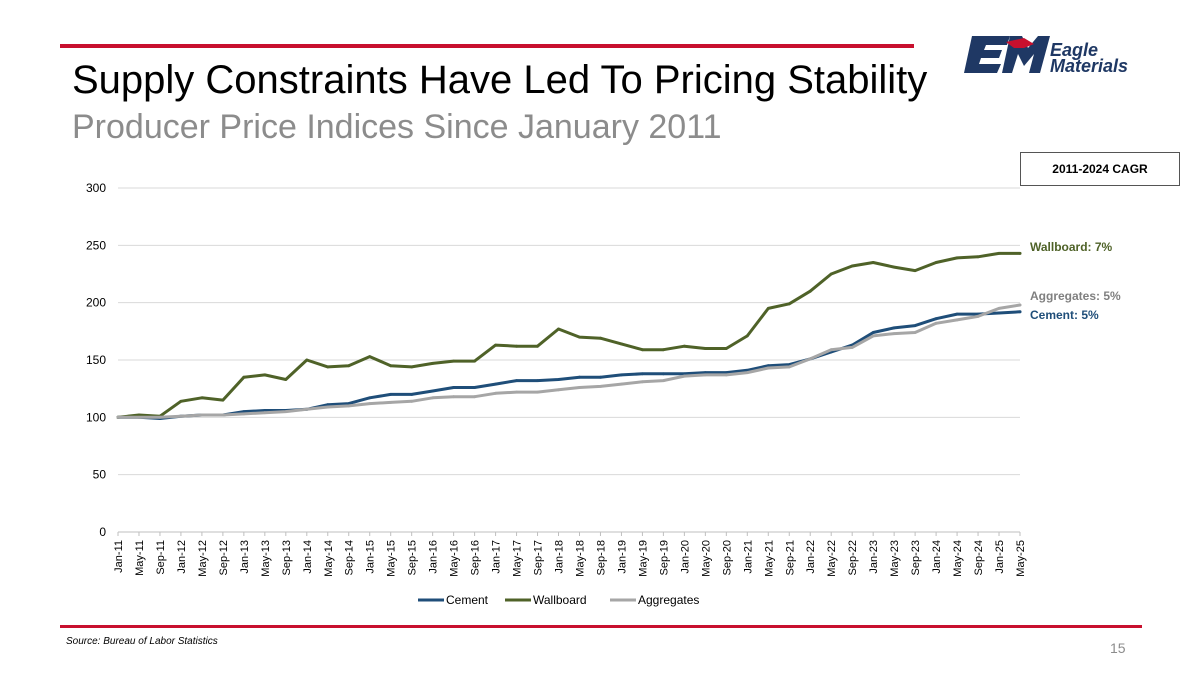  What do you see at coordinates (96, 303) in the screenshot?
I see `y-tick-label-200: 200` at bounding box center [96, 303].